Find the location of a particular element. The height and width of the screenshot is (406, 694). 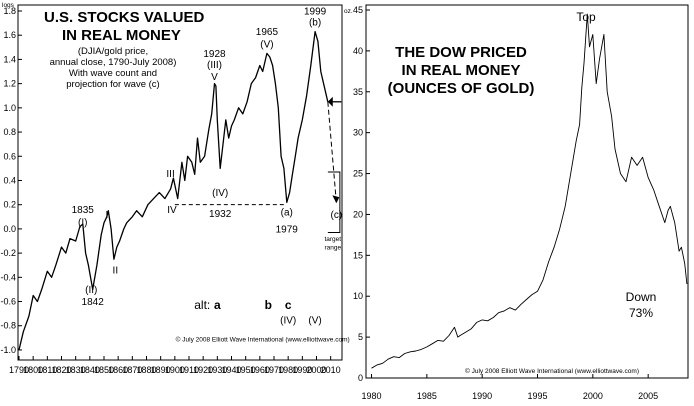

left-alt-label: (V) is located at coordinates (314, 320).